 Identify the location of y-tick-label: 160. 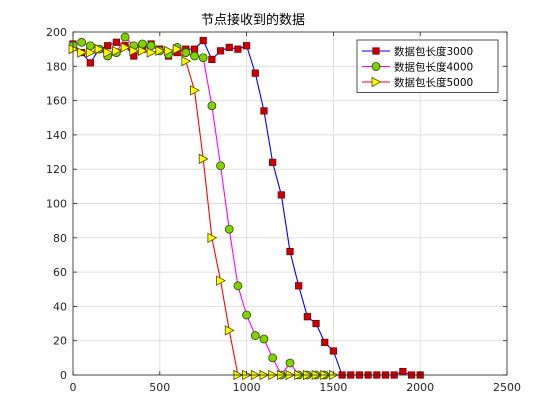
(56, 101).